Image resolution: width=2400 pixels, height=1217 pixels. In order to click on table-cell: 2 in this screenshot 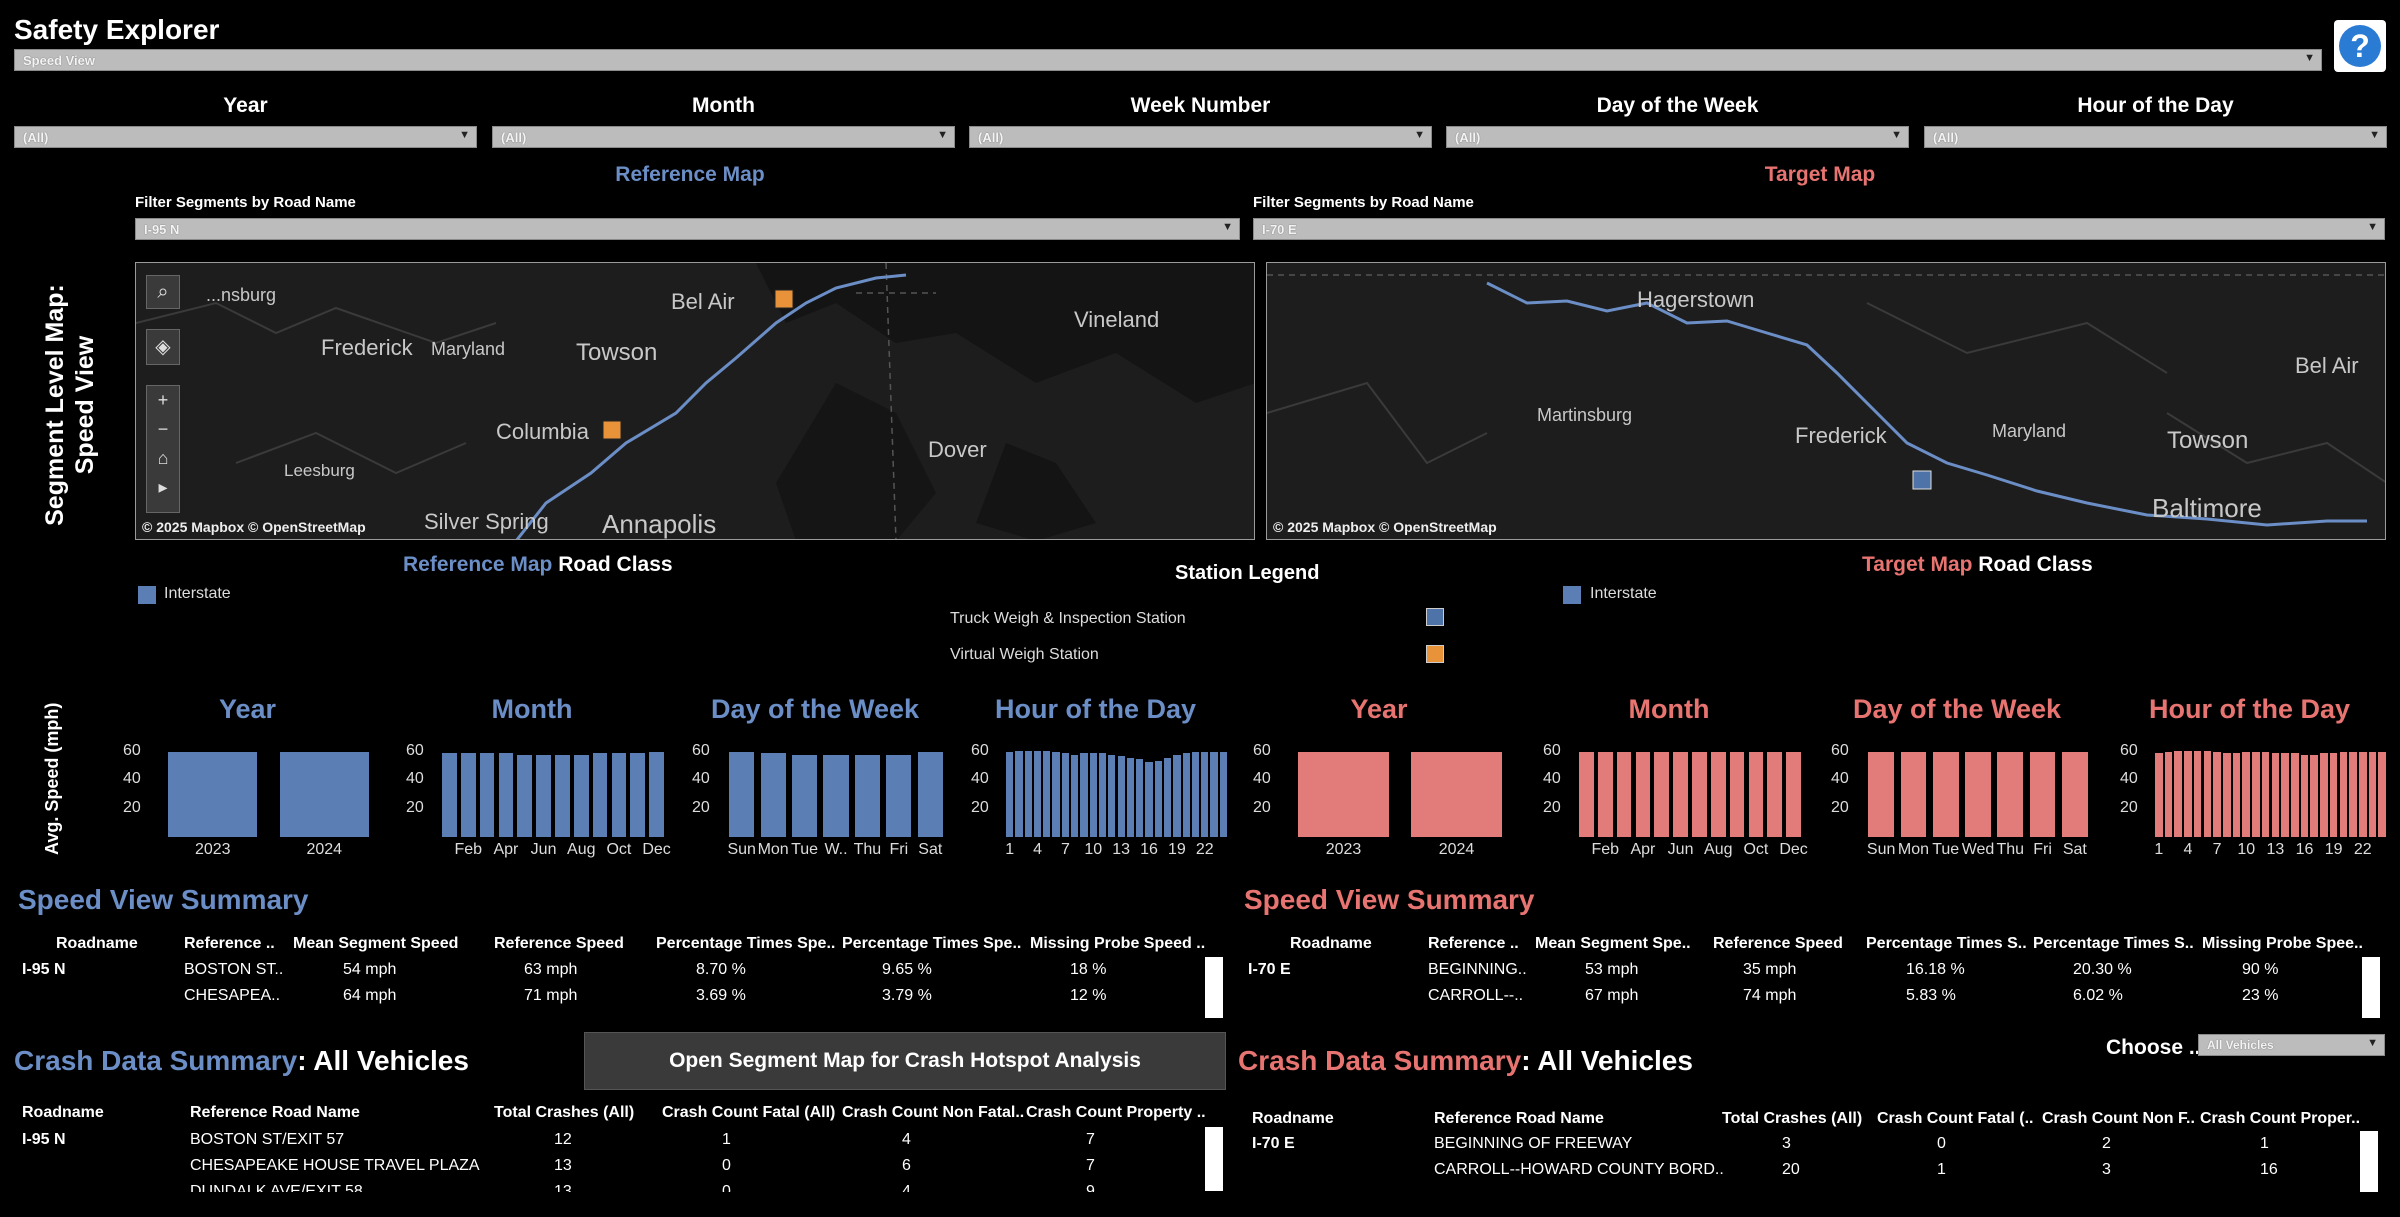, I will do `click(2106, 1143)`.